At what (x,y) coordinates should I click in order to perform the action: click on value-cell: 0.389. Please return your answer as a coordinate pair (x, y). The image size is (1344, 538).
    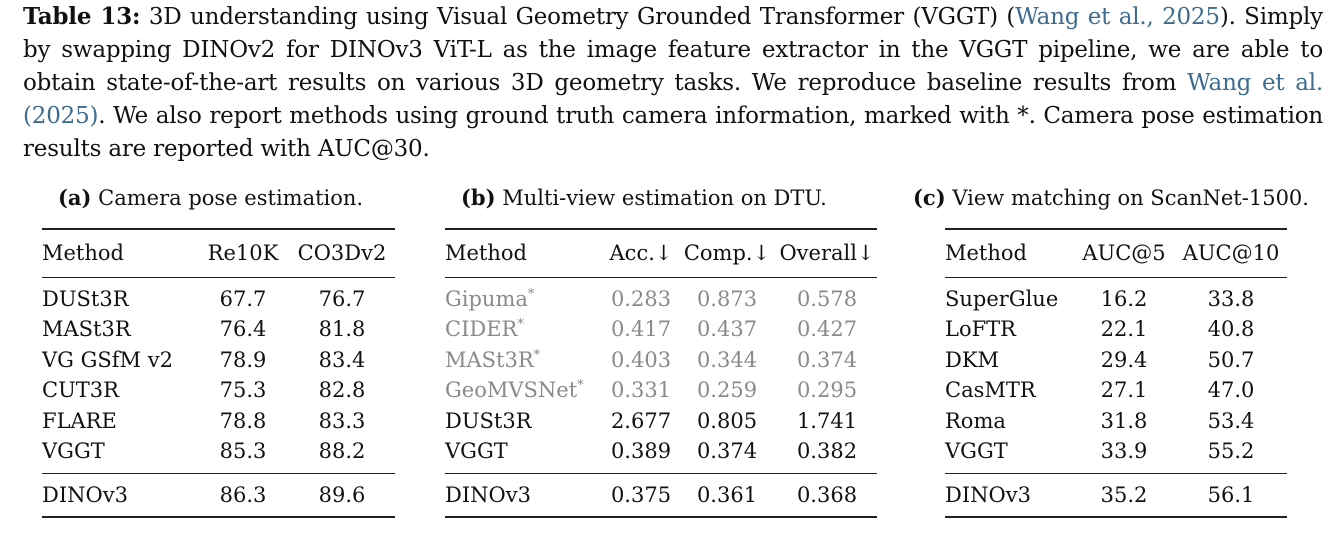
    Looking at the image, I should click on (641, 451).